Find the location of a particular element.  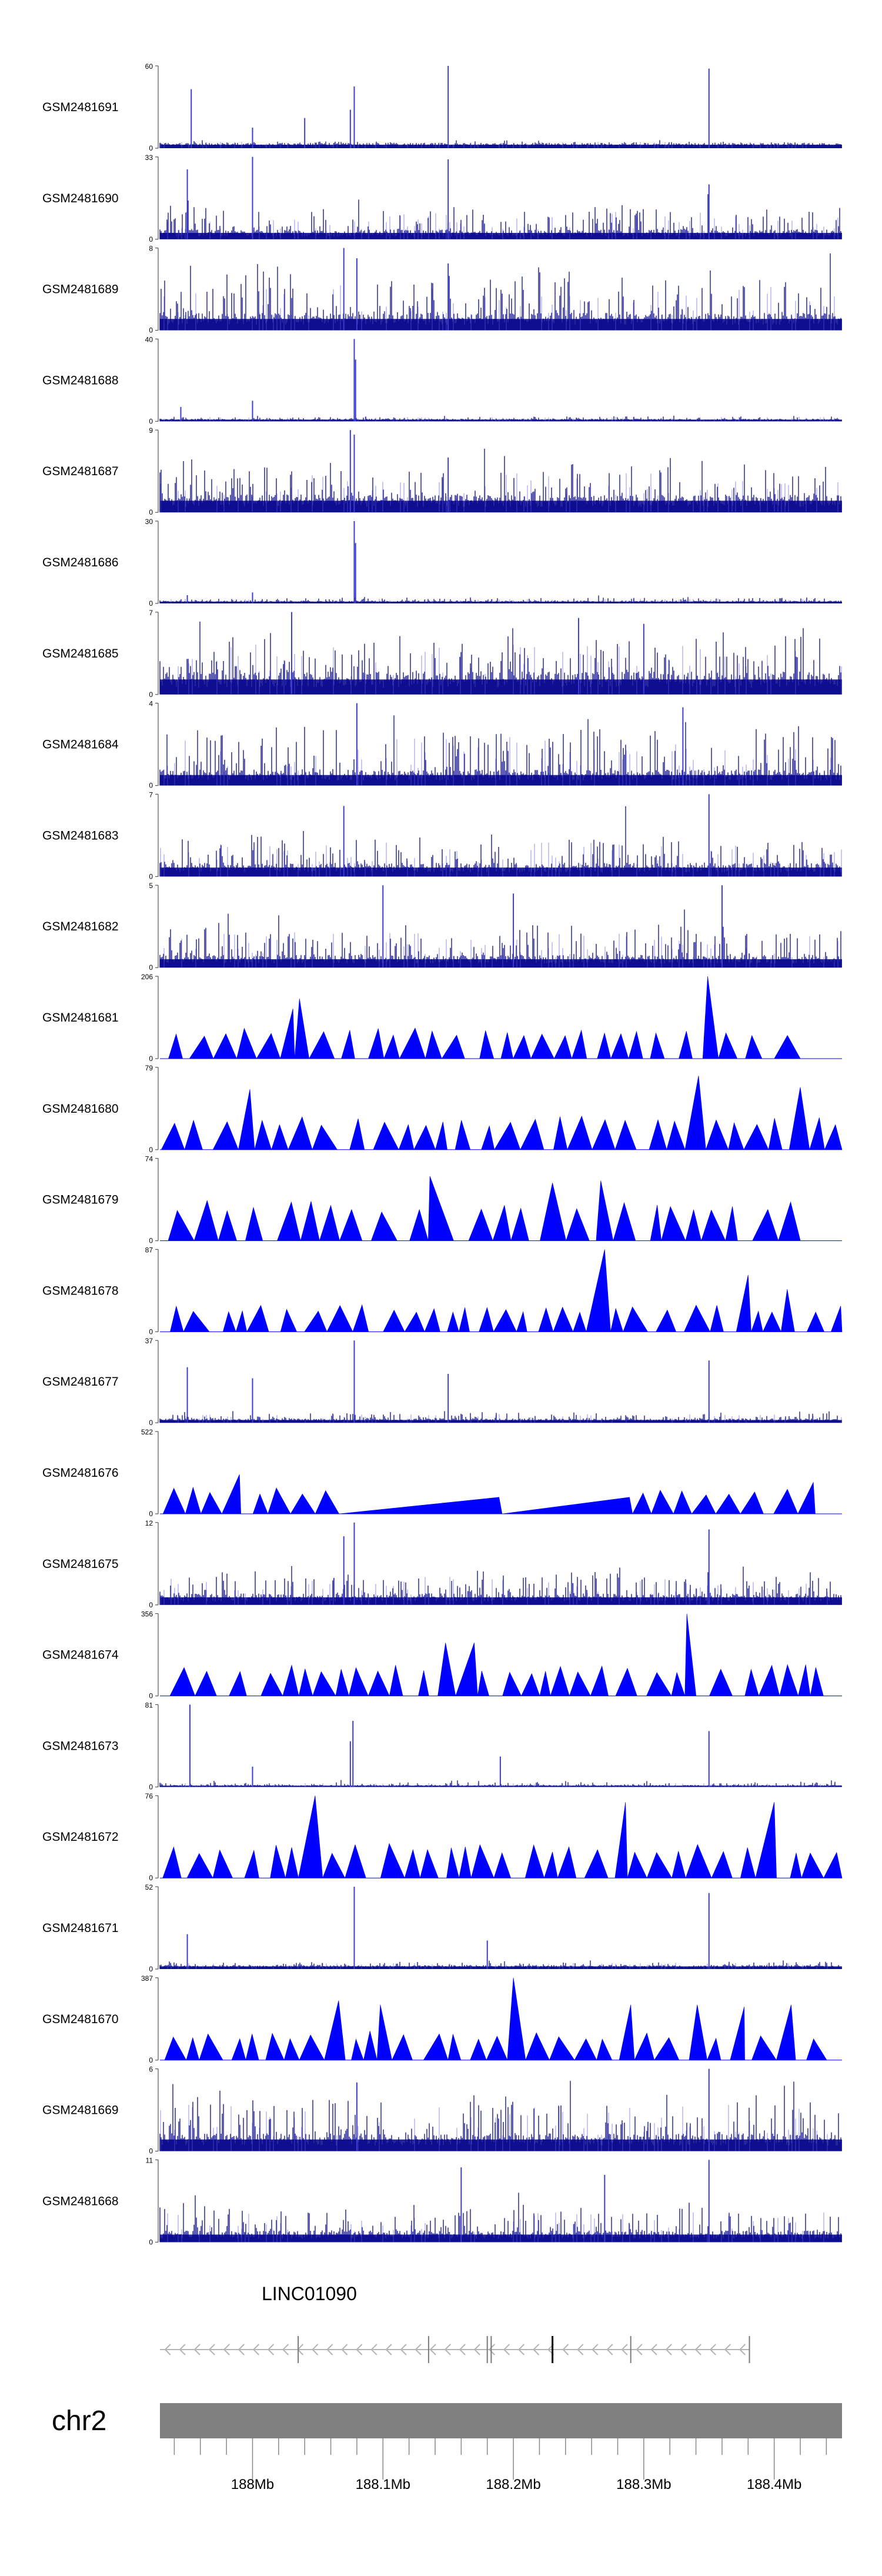

track-gsm2481668: GSM2481668 11 0 is located at coordinates (442, 2201).